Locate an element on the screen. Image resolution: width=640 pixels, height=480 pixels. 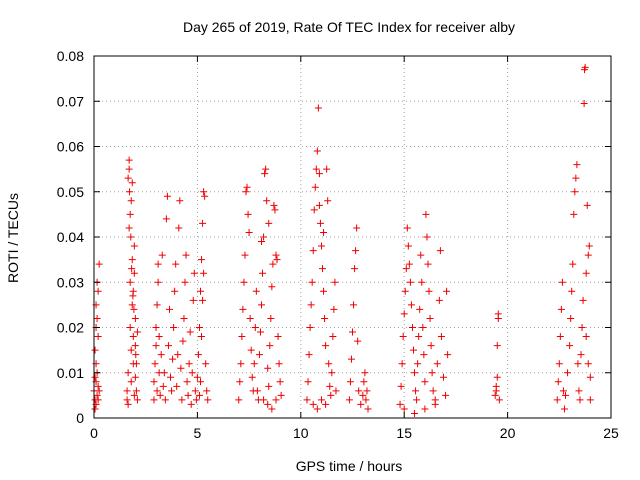
y-tick-label: 0.04 is located at coordinates (70, 237).